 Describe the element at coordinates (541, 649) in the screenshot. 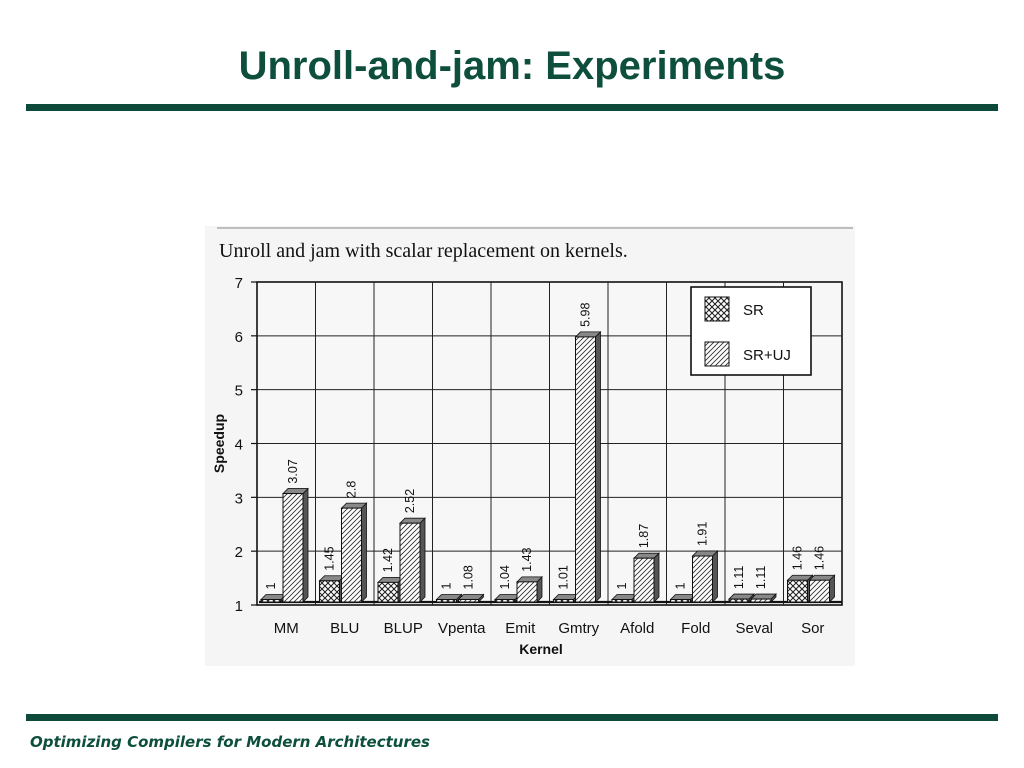

I see `x-axis-label: Kernel` at that location.